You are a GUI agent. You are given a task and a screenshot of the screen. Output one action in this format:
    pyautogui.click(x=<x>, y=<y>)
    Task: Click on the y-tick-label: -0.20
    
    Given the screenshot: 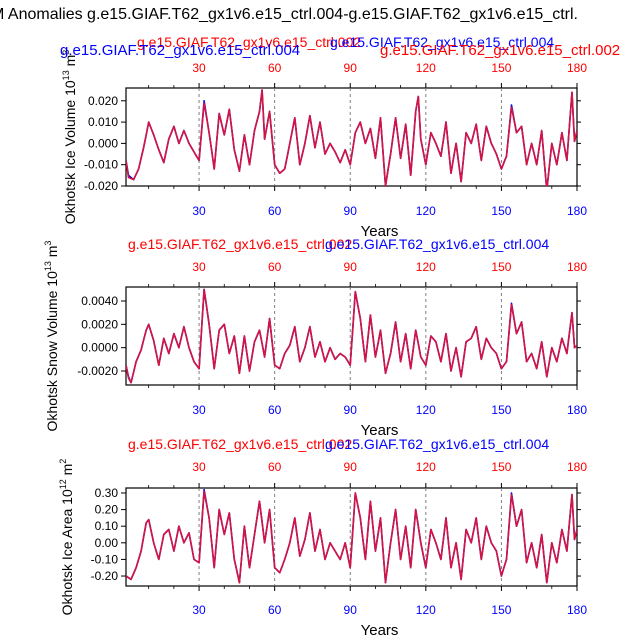 What is the action you would take?
    pyautogui.click(x=105, y=576)
    